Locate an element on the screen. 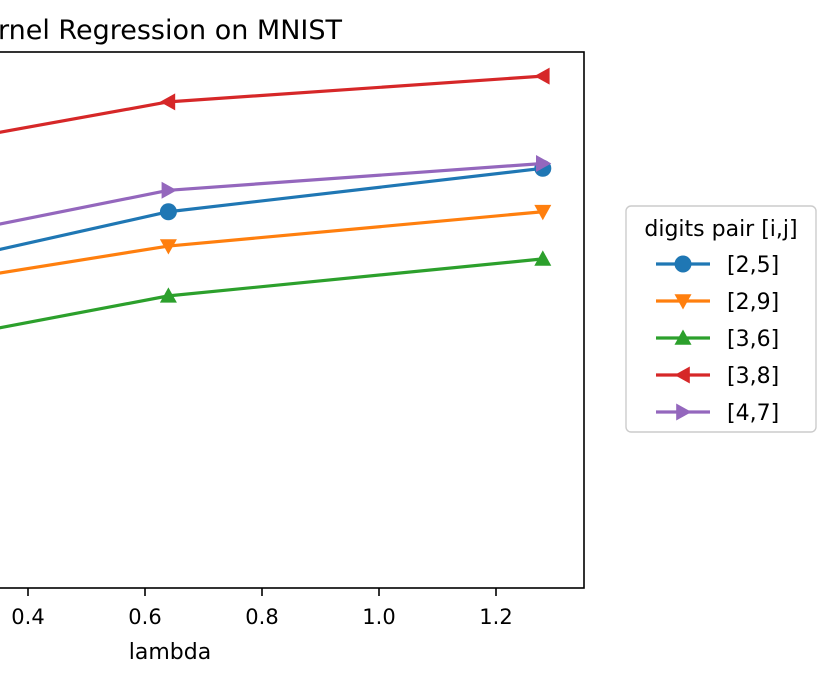 The width and height of the screenshot is (828, 689). legend-label-4: [4,7] is located at coordinates (753, 413).